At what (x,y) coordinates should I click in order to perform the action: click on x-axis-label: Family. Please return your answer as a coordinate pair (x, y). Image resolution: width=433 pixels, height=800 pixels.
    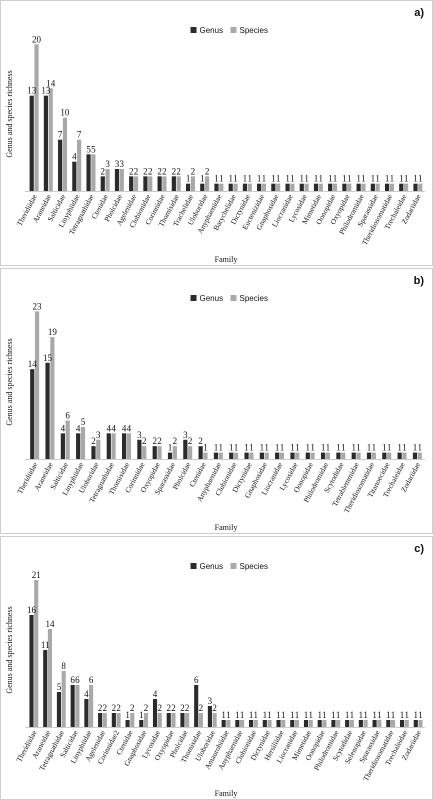
    Looking at the image, I should click on (226, 793).